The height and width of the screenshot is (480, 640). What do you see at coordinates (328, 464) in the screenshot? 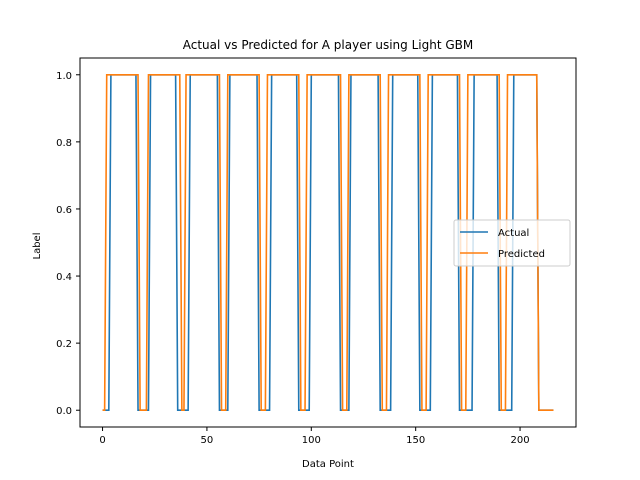
I see `x-axis-label: Data Point` at bounding box center [328, 464].